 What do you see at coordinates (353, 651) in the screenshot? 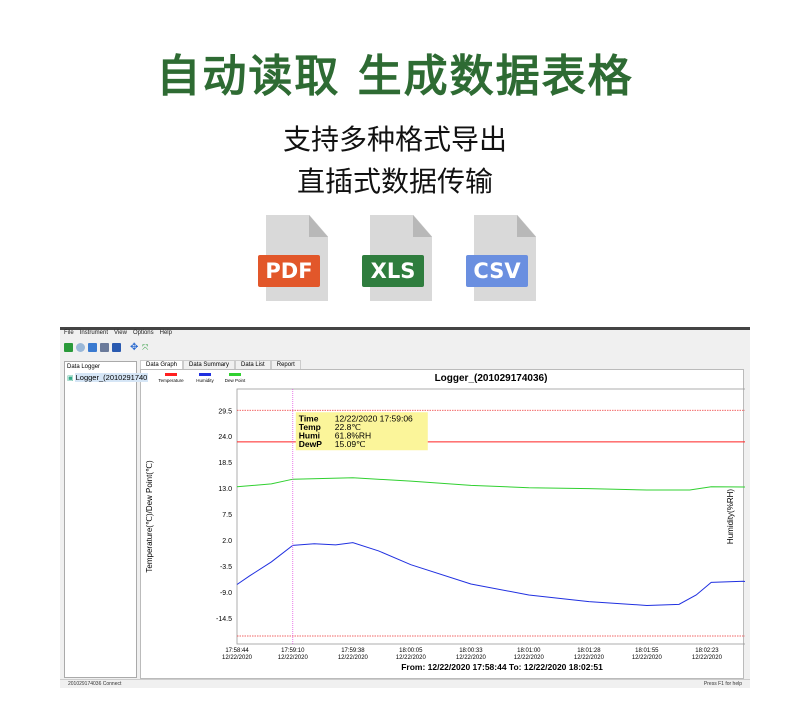
I see `x-tick-time: 17:59:38` at bounding box center [353, 651].